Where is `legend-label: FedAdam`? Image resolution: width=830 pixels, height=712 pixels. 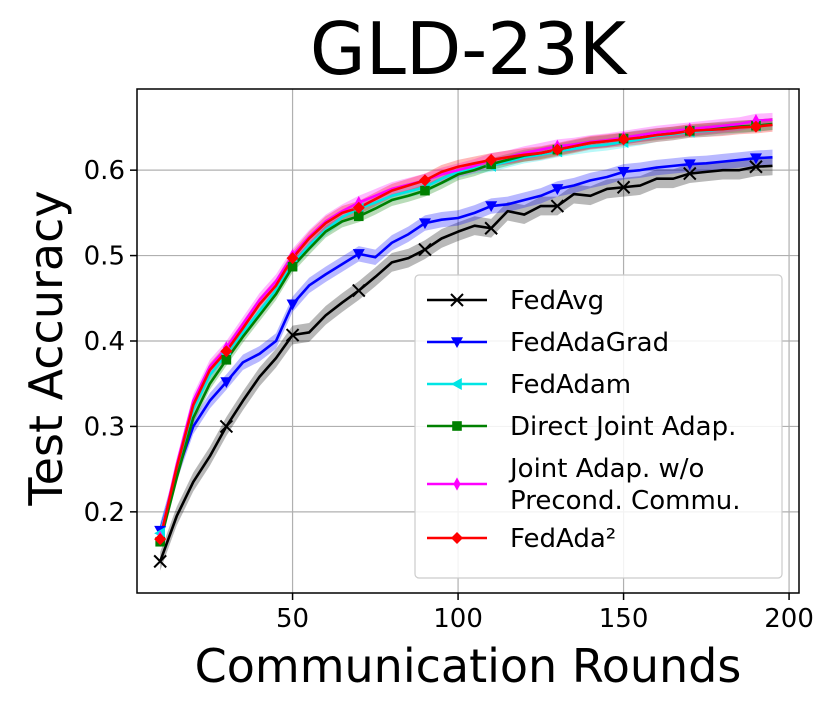
legend-label: FedAdam is located at coordinates (570, 385).